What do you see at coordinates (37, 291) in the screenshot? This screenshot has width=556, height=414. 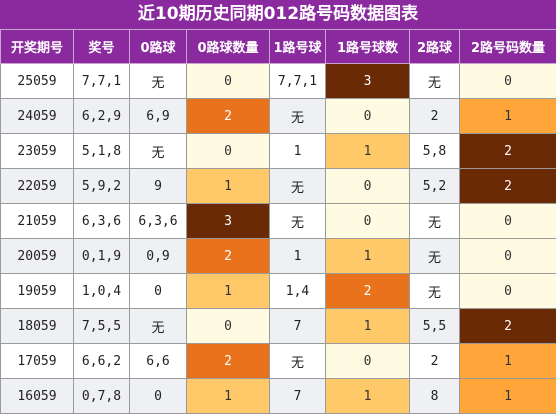 I see `period-cell: 19059` at bounding box center [37, 291].